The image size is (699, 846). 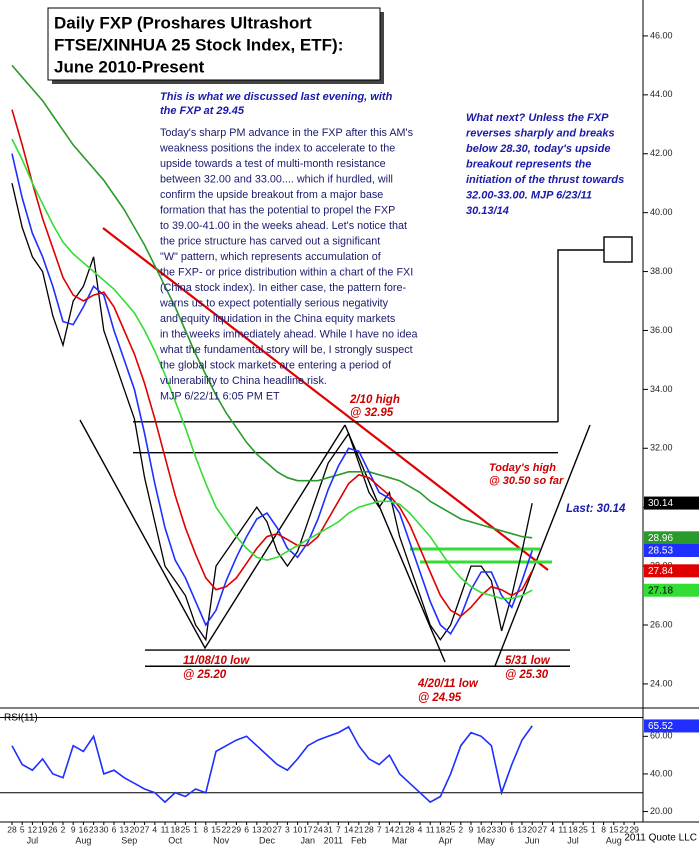 I want to click on target-line, so click(x=580, y=335).